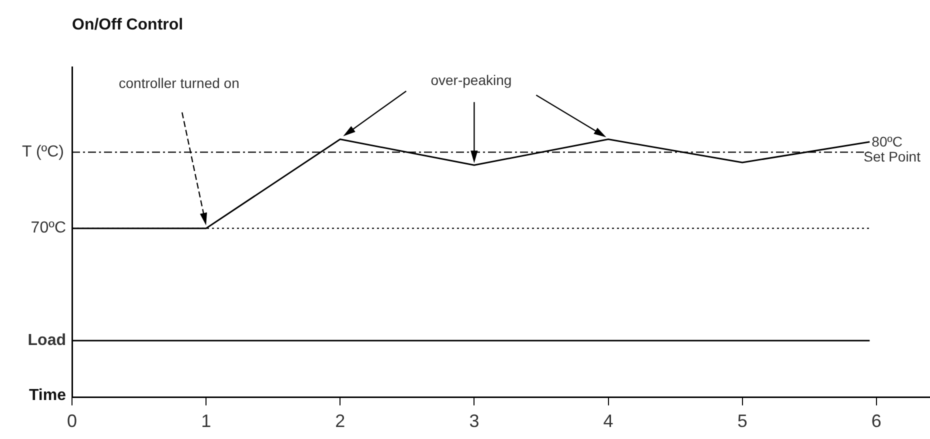  Describe the element at coordinates (47, 395) in the screenshot. I see `x-axis-title: Time` at that location.